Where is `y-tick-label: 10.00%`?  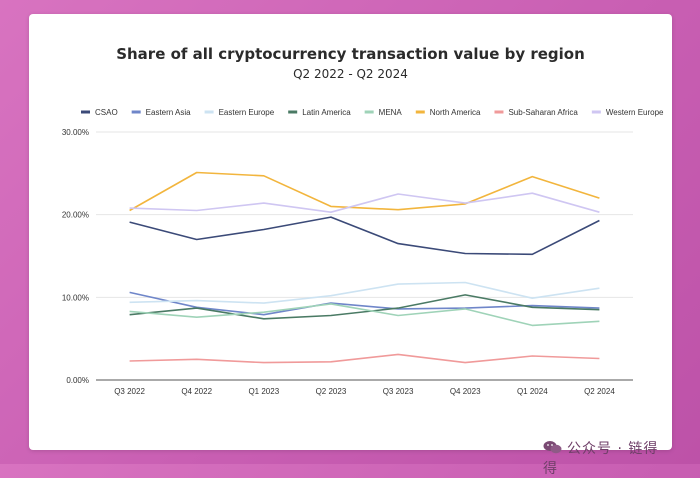 y-tick-label: 10.00% is located at coordinates (75, 297).